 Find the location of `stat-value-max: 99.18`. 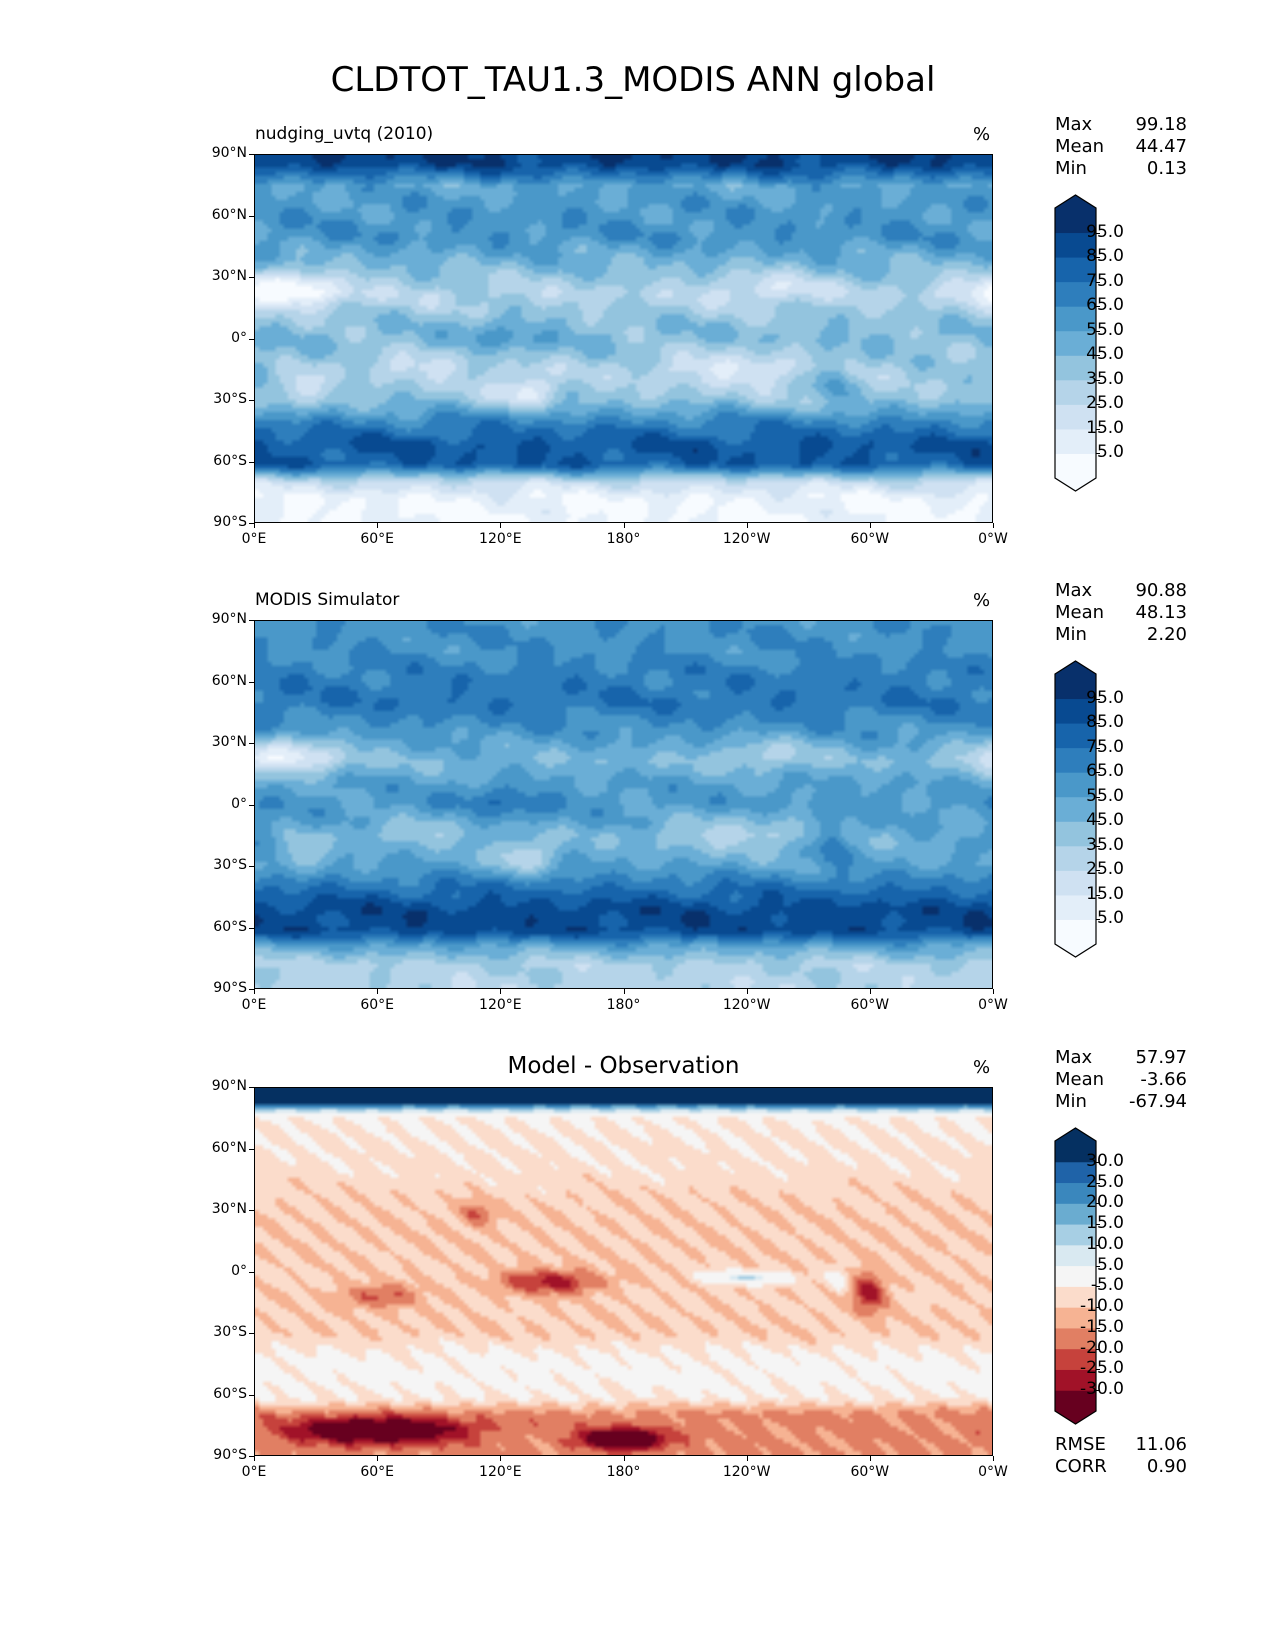

stat-value-max: 99.18 is located at coordinates (1161, 124).